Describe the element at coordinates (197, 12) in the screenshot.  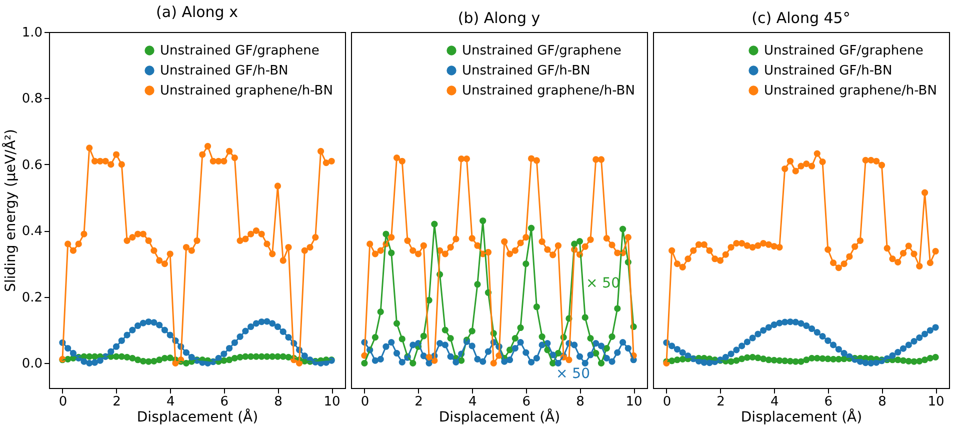
I see `chart-title: (a) Along x` at that location.